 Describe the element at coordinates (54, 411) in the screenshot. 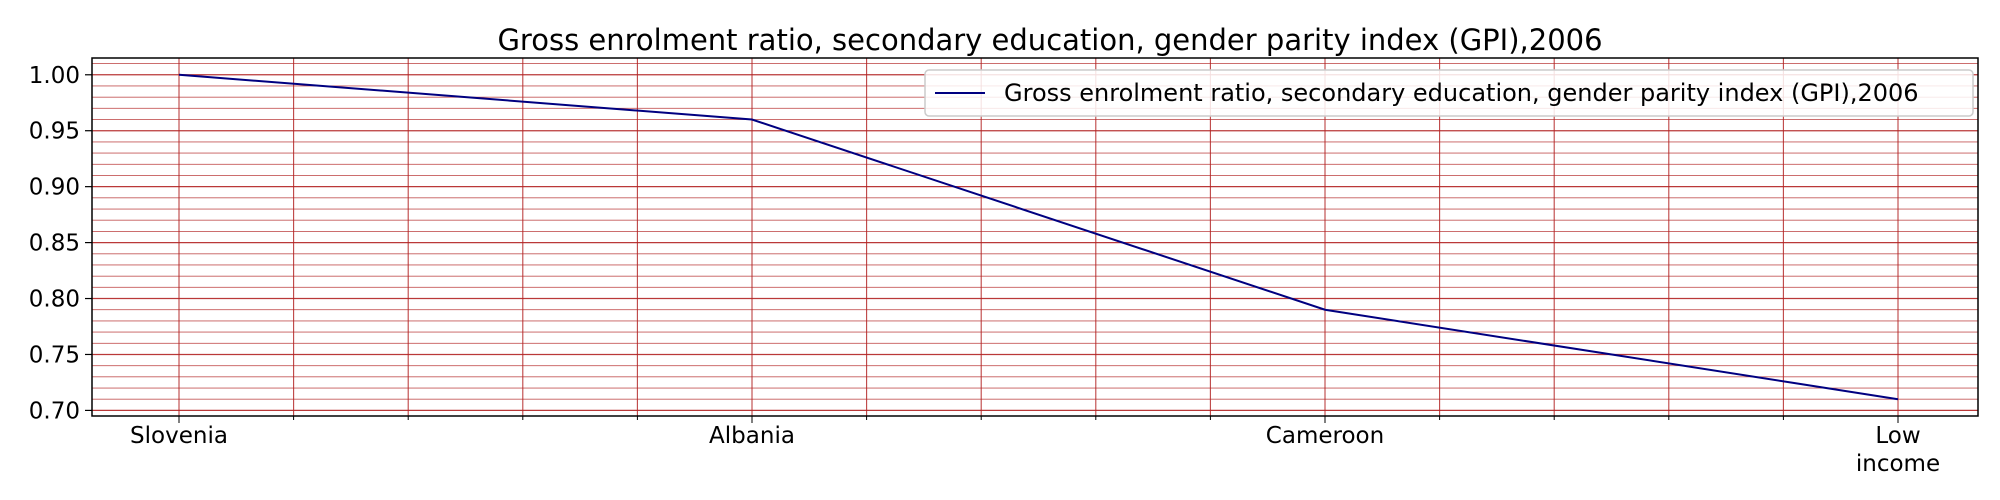

I see `y-tick-label: 0.70` at that location.